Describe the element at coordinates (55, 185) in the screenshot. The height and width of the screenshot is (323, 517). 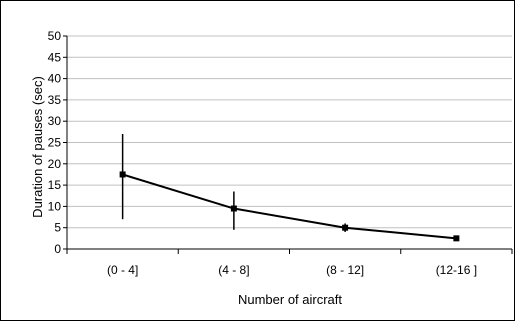
I see `y-tick-label-15: 15` at that location.